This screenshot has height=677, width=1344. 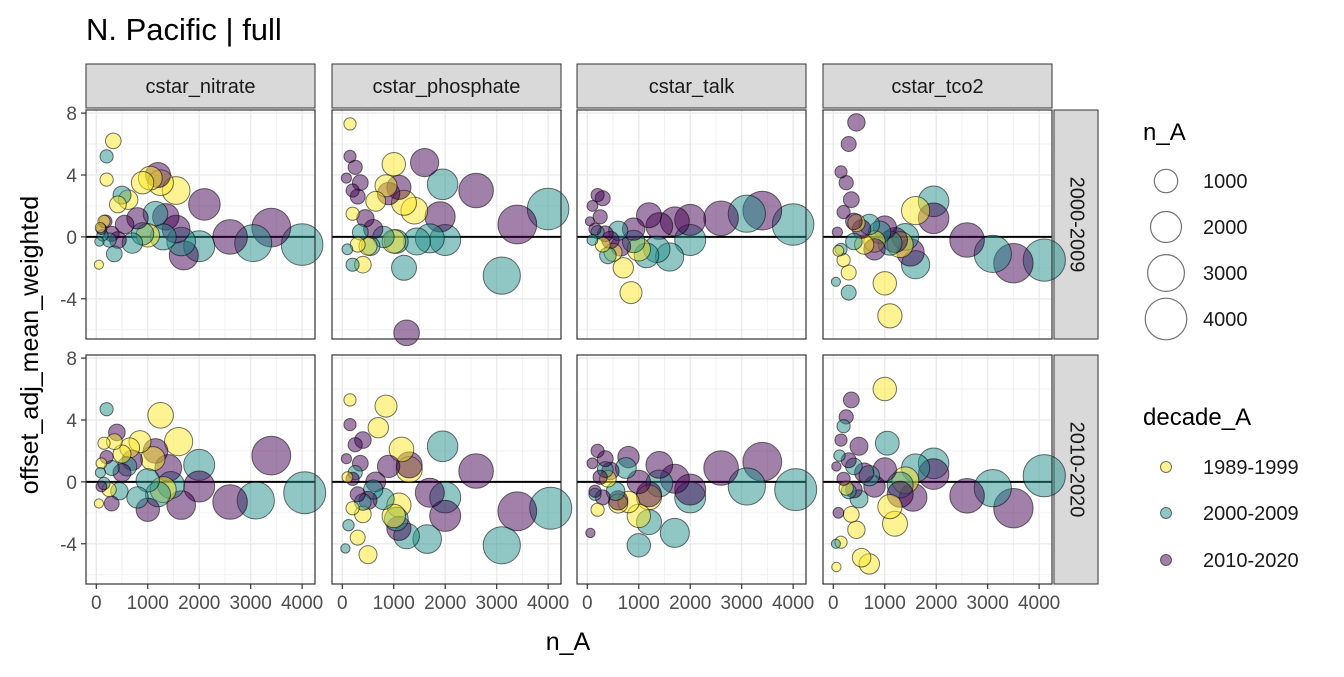 I want to click on y-tick-label: -4, so click(x=68, y=300).